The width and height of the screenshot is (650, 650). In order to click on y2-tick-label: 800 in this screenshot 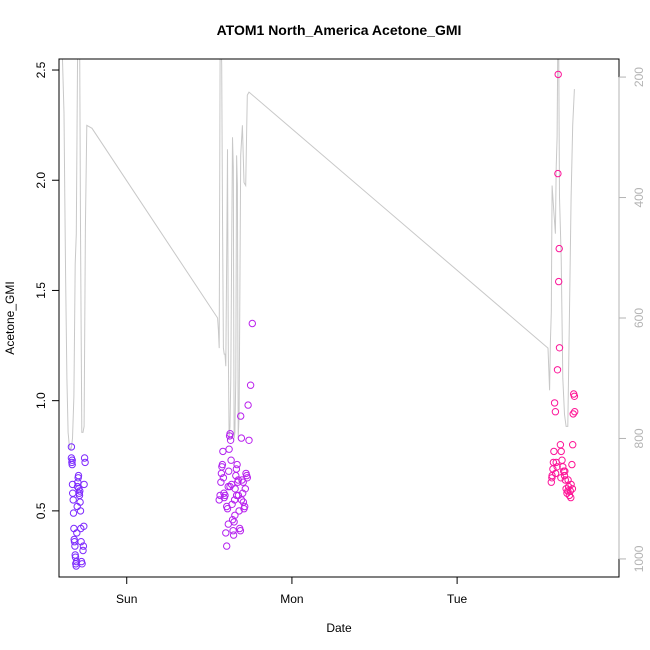, I will do `click(639, 438)`.